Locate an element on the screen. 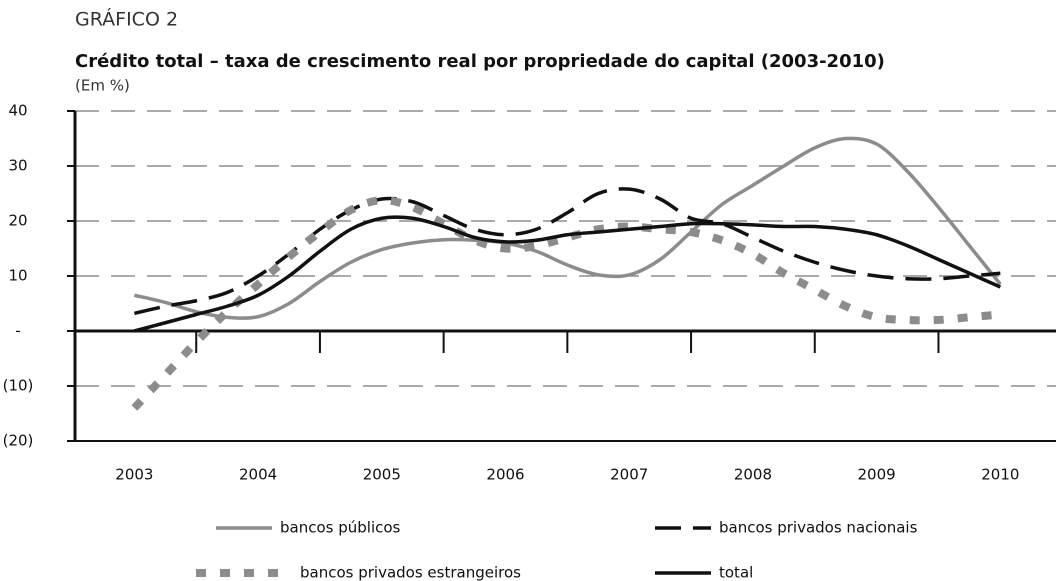 The width and height of the screenshot is (1056, 581). y-tick-label: 40 is located at coordinates (17, 111).